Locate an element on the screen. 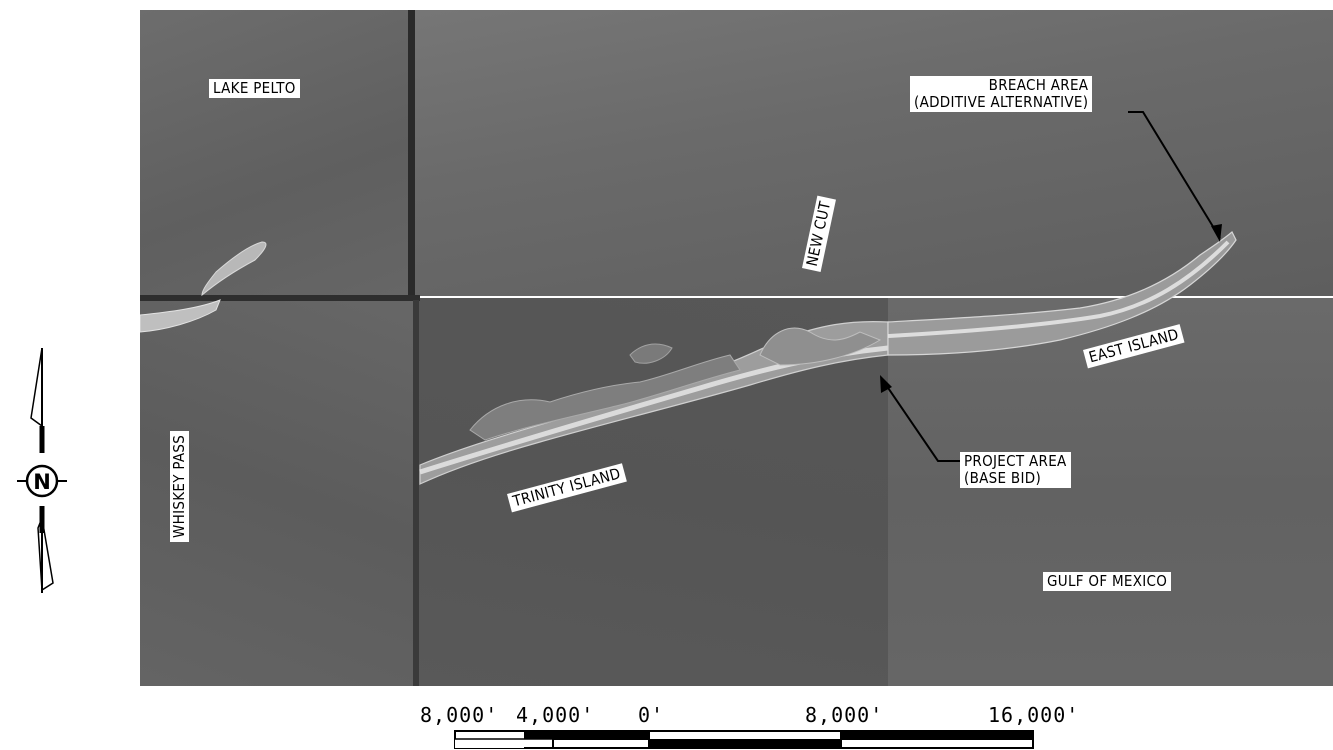 The height and width of the screenshot is (750, 1333). north-letter: N is located at coordinates (42, 482).